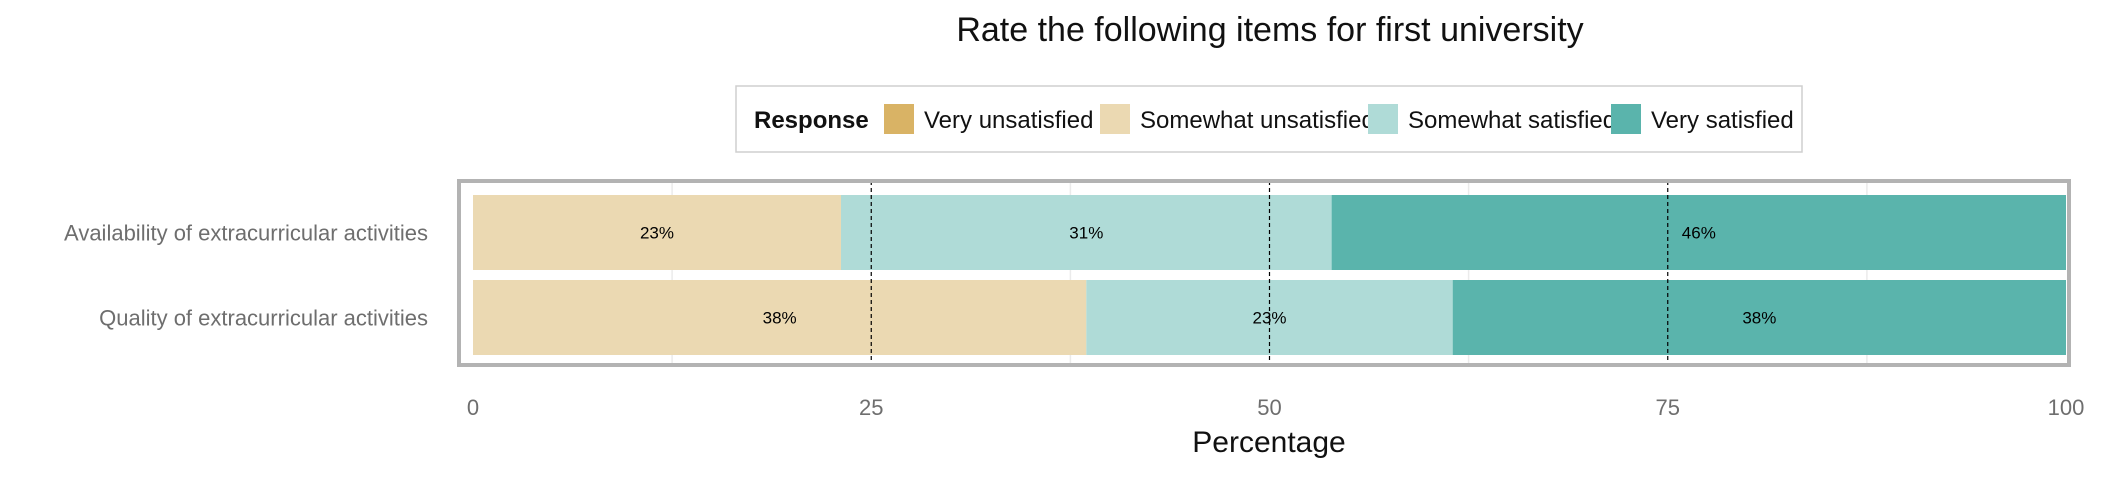 This screenshot has height=484, width=2125. I want to click on x-tick-label: 50, so click(1269, 407).